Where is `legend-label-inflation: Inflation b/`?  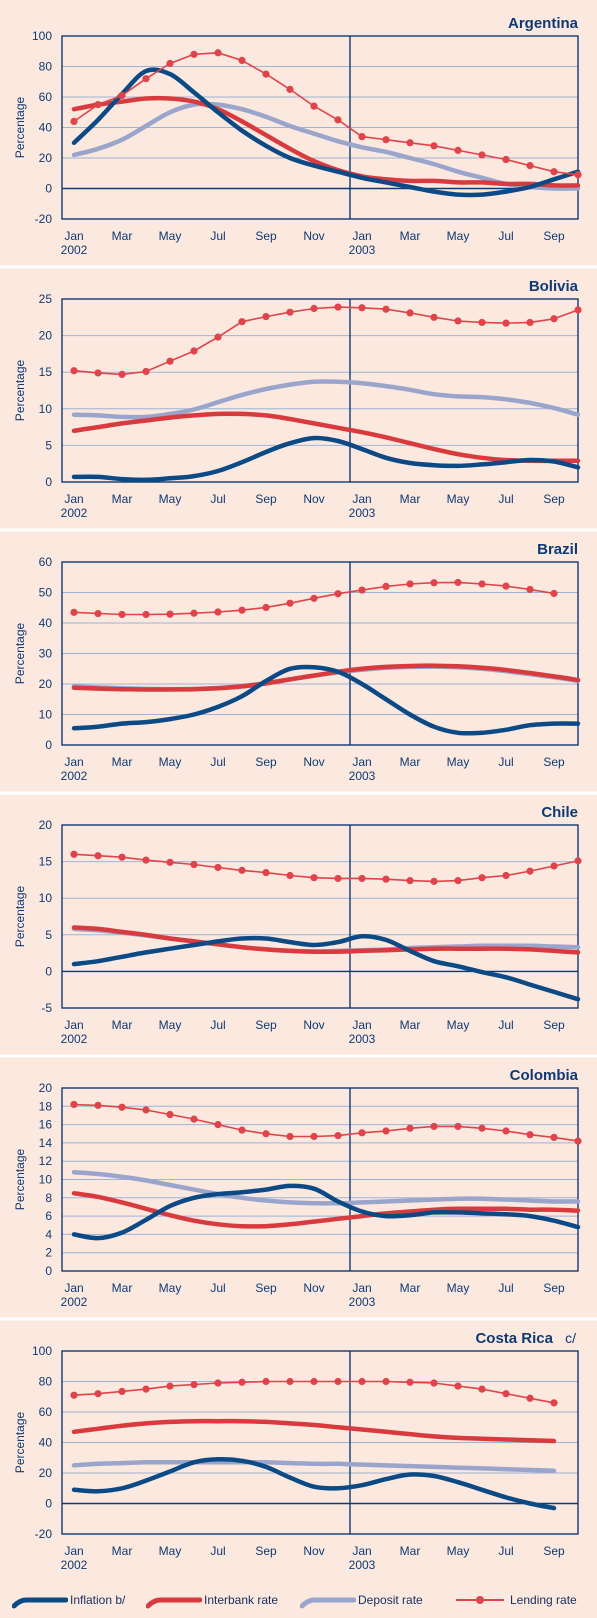 legend-label-inflation: Inflation b/ is located at coordinates (98, 1600).